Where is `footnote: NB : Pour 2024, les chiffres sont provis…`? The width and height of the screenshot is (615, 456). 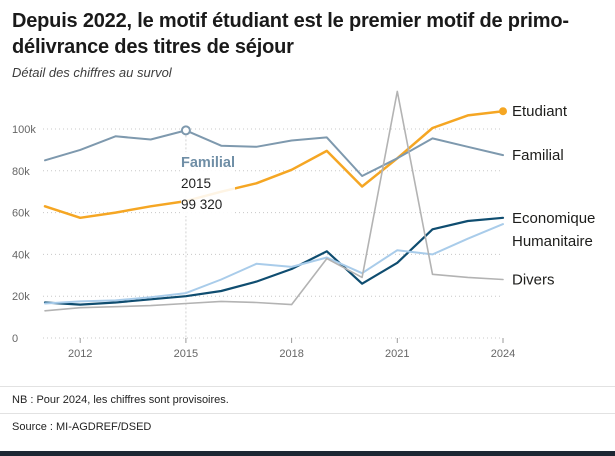 footnote: NB : Pour 2024, les chiffres sont provis… is located at coordinates (120, 400).